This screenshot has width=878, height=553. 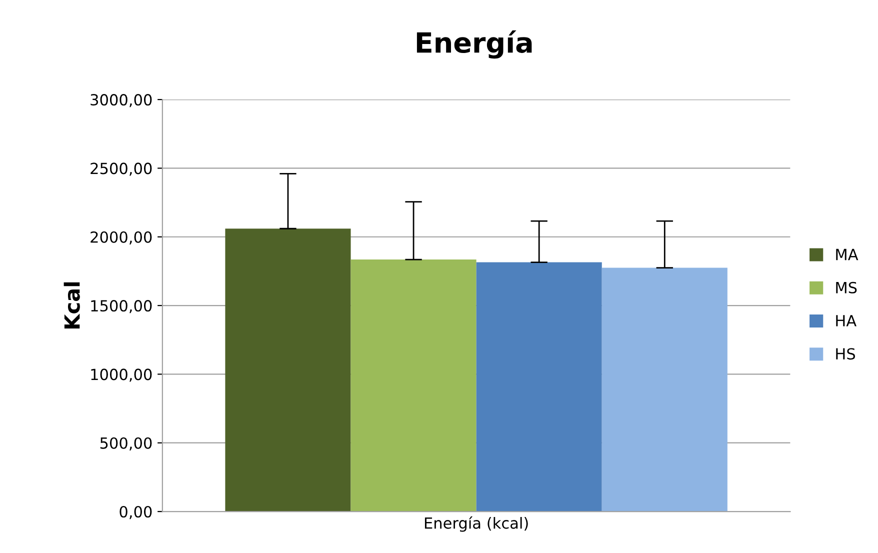 What do you see at coordinates (846, 354) in the screenshot?
I see `legend-label: HS` at bounding box center [846, 354].